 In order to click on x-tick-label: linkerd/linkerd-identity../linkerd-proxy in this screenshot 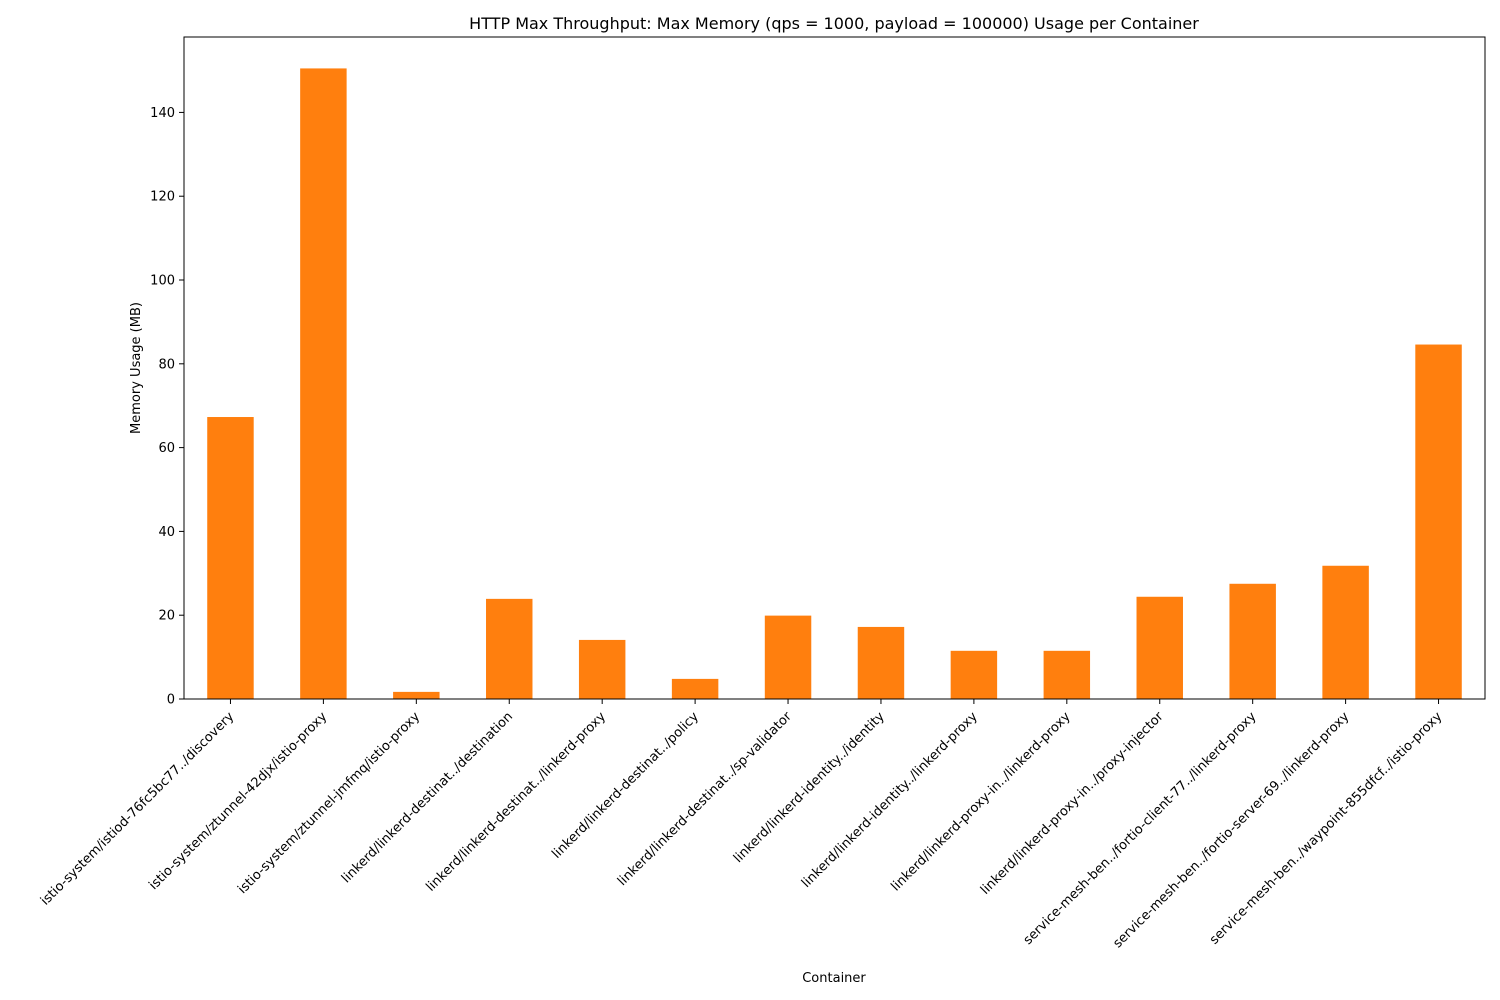, I will do `click(890, 800)`.